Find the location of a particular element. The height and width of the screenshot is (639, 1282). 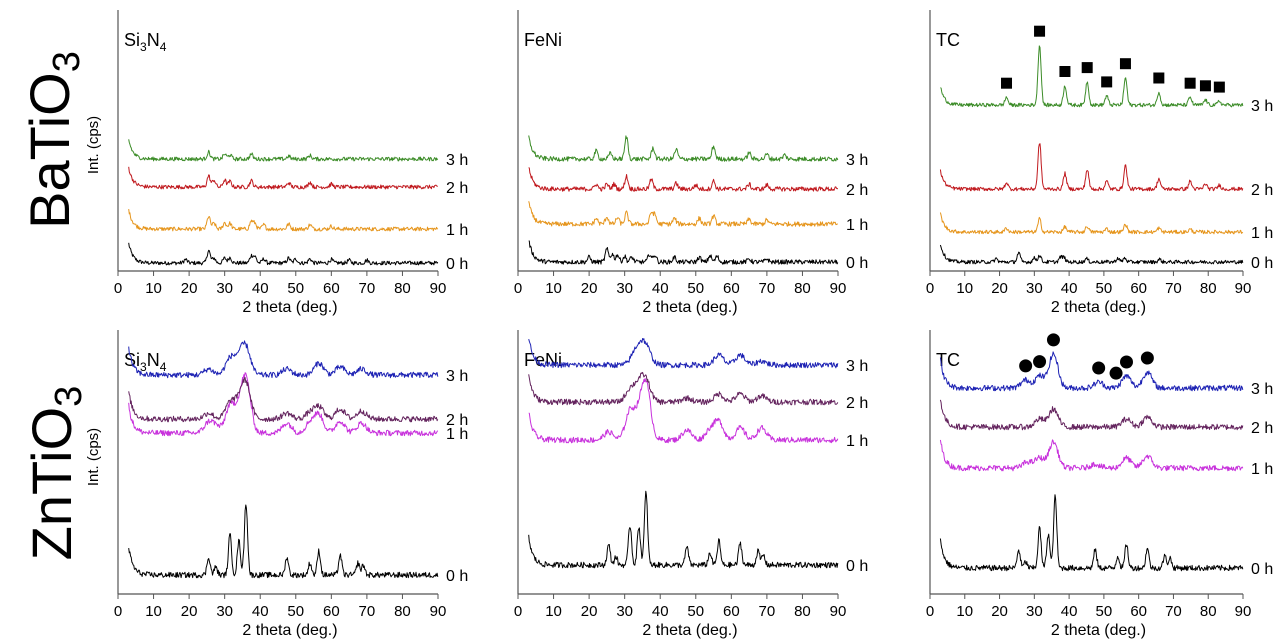

row-label-main: ZnTiO is located at coordinates (51, 483).